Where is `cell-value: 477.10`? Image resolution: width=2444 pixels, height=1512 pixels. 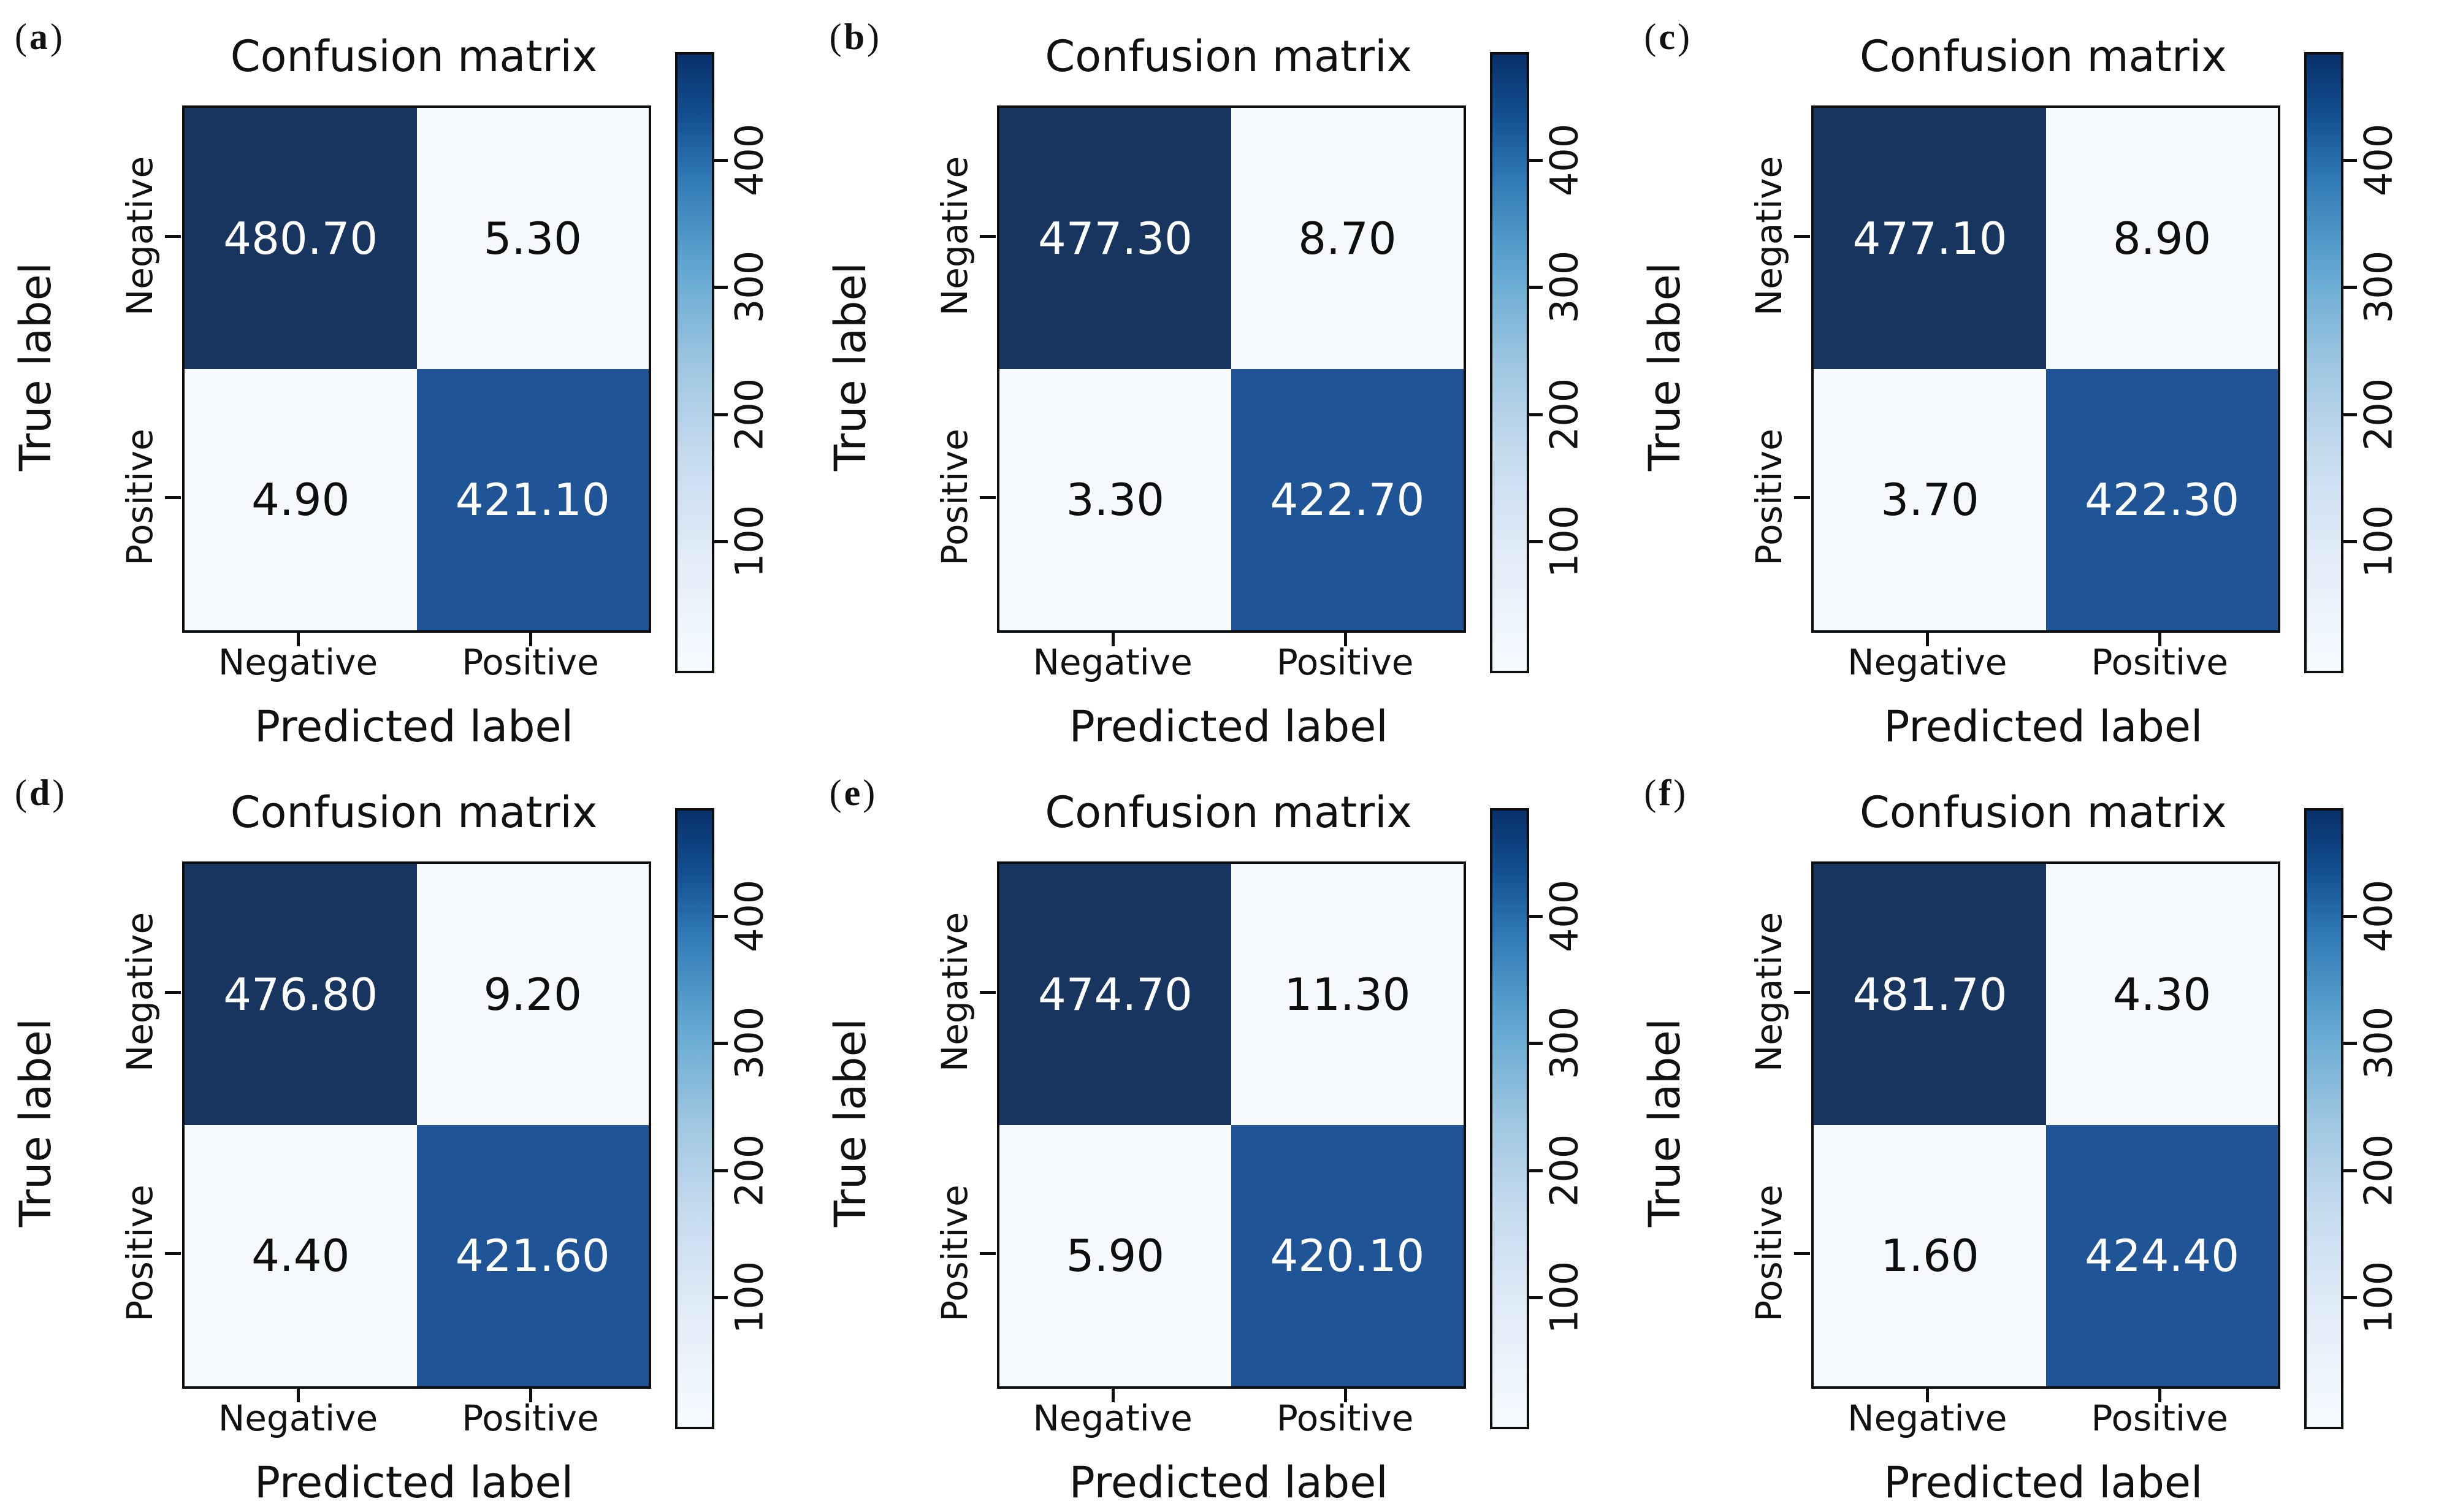
cell-value: 477.10 is located at coordinates (1929, 238).